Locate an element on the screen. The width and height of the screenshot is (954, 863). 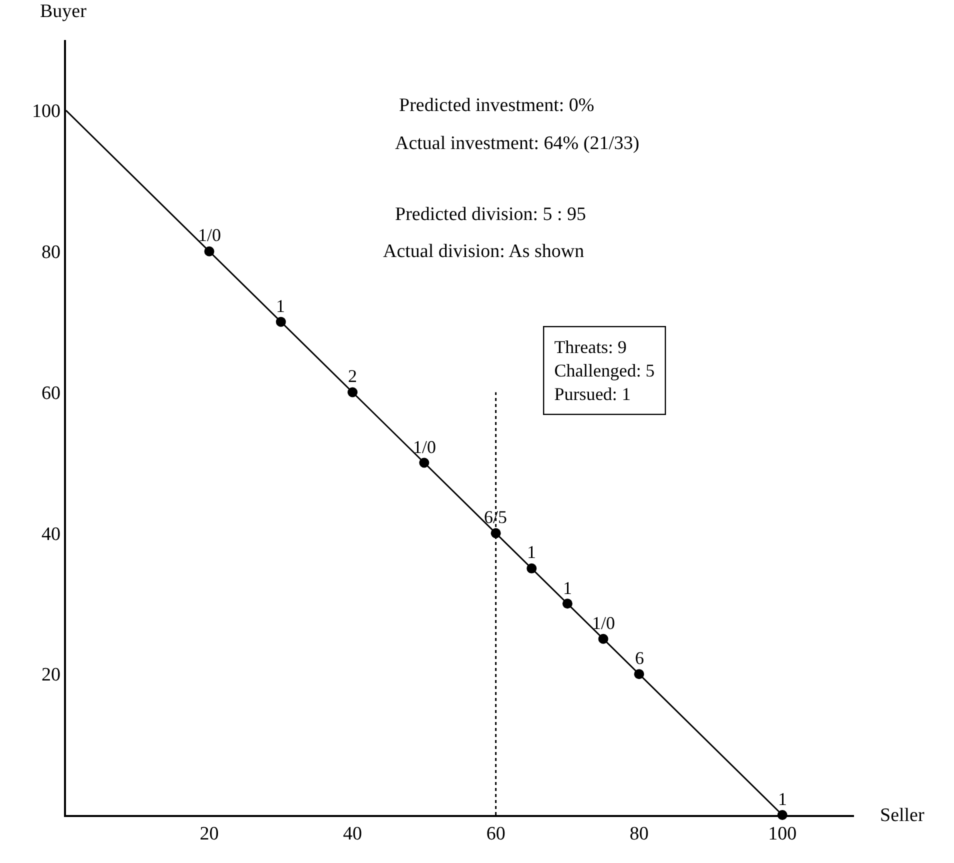
y-tick-label: 40 is located at coordinates (50, 534).